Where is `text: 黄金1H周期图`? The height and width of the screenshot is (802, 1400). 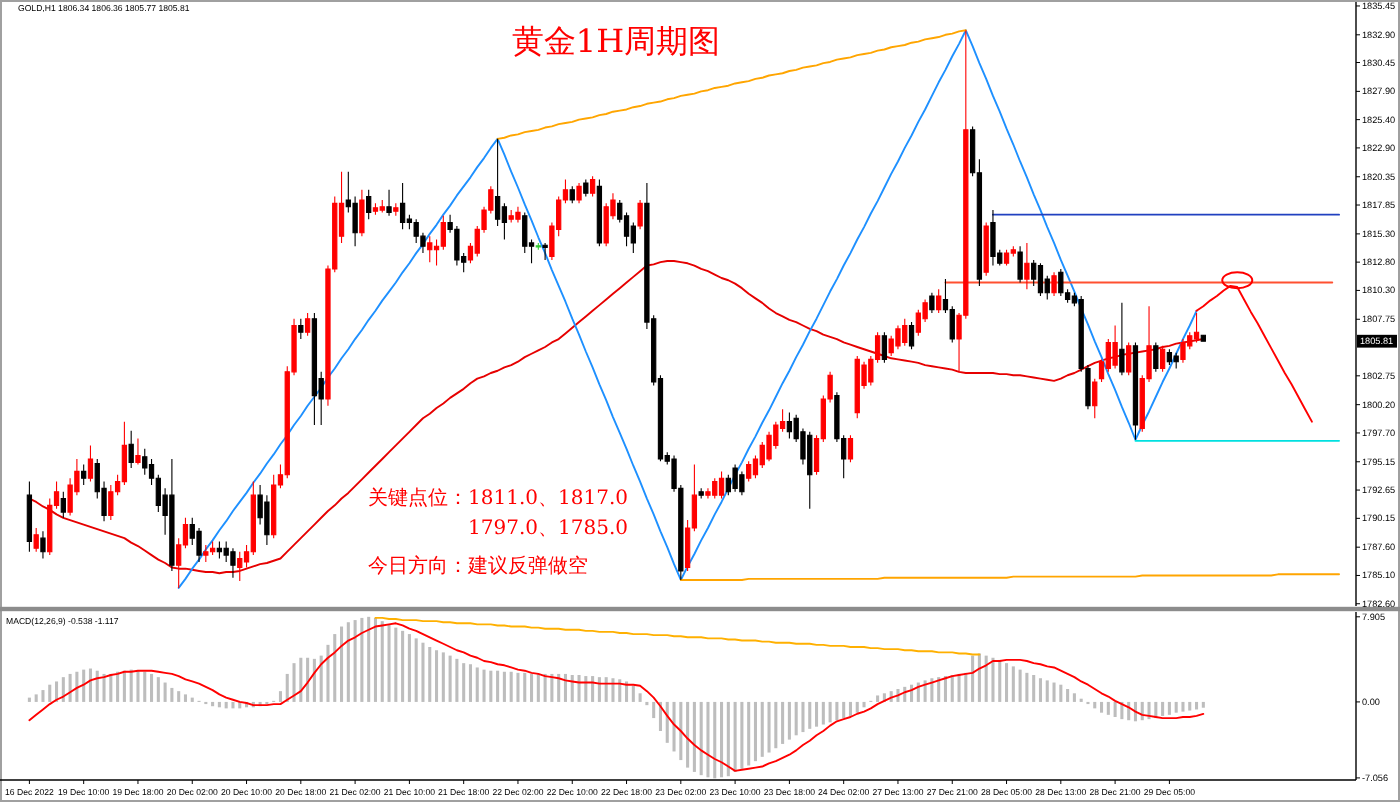 text: 黄金1H周期图 is located at coordinates (616, 41).